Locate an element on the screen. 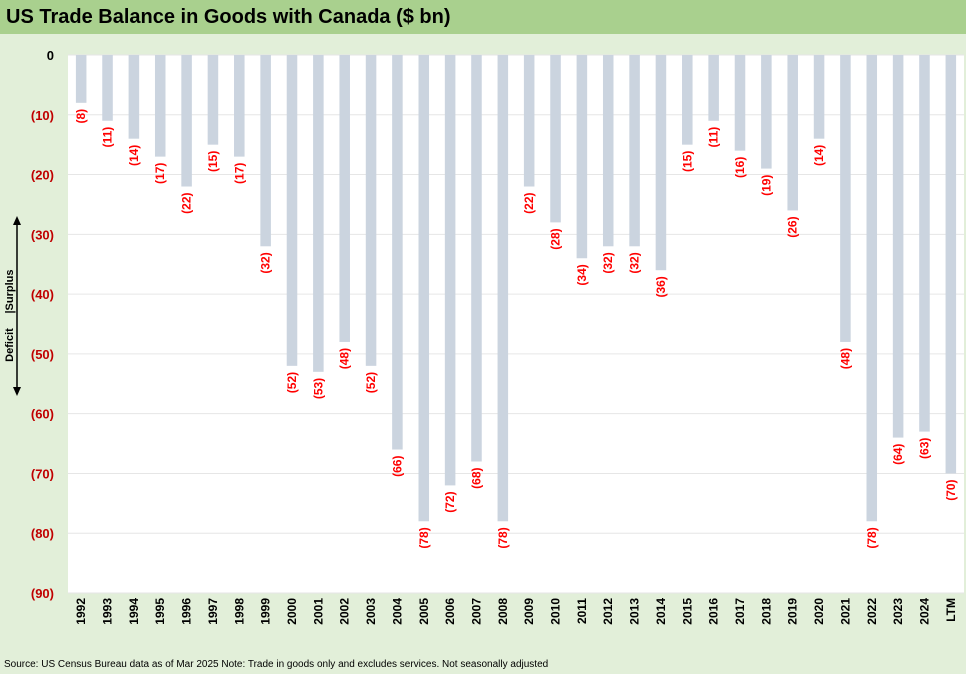 The height and width of the screenshot is (674, 966). x-tick-label: 2012 is located at coordinates (608, 611).